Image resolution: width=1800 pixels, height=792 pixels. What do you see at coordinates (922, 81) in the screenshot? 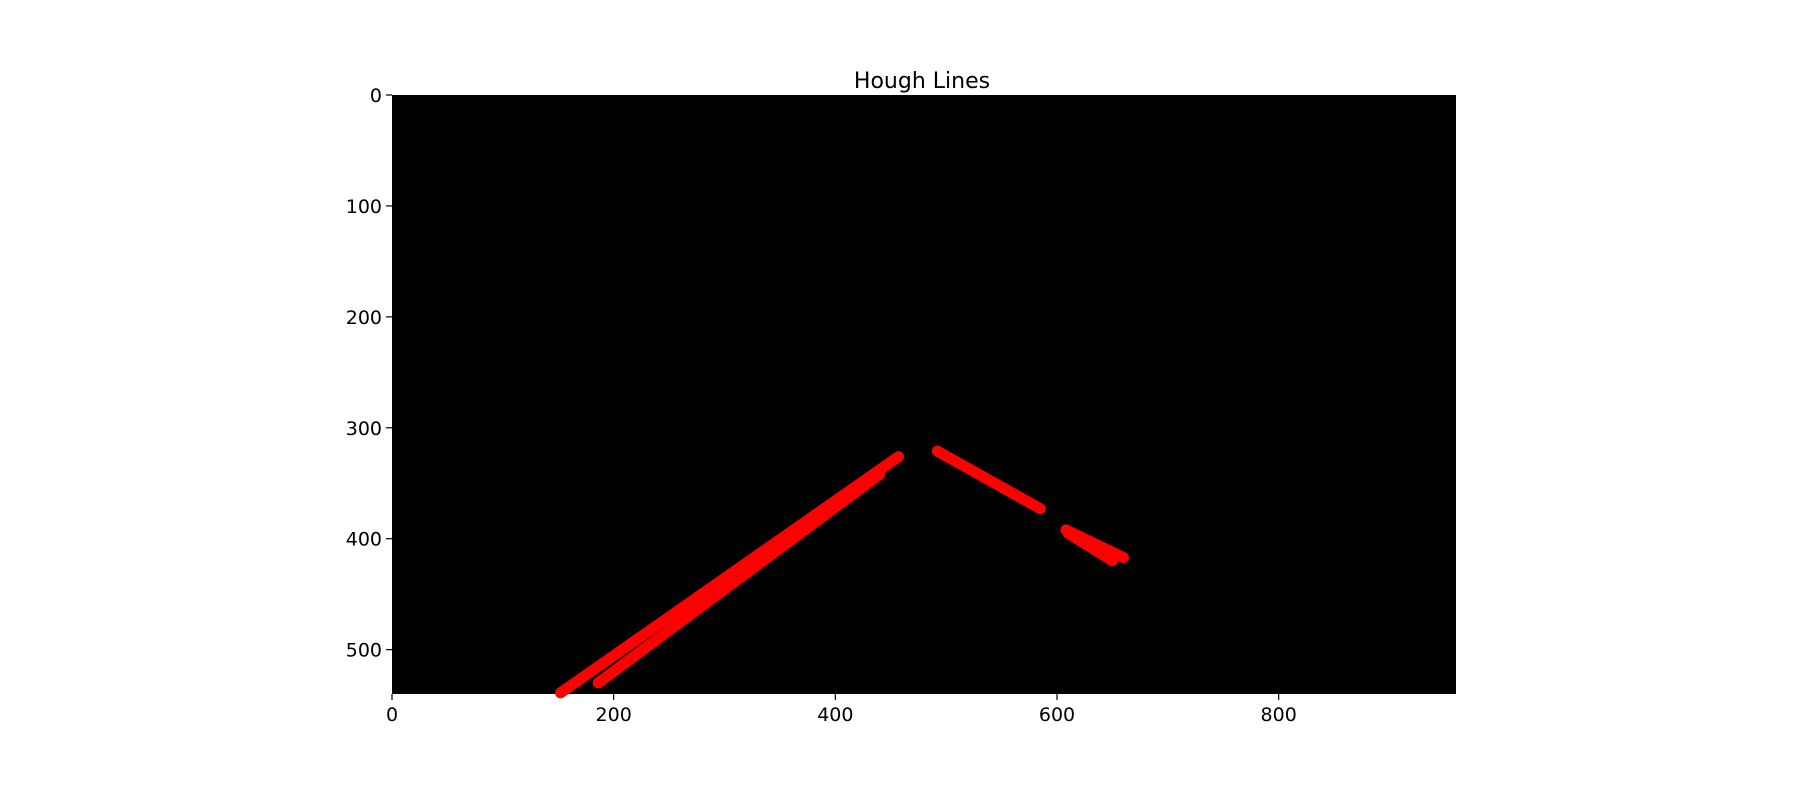
I see `chart-title: Hough Lines` at bounding box center [922, 81].